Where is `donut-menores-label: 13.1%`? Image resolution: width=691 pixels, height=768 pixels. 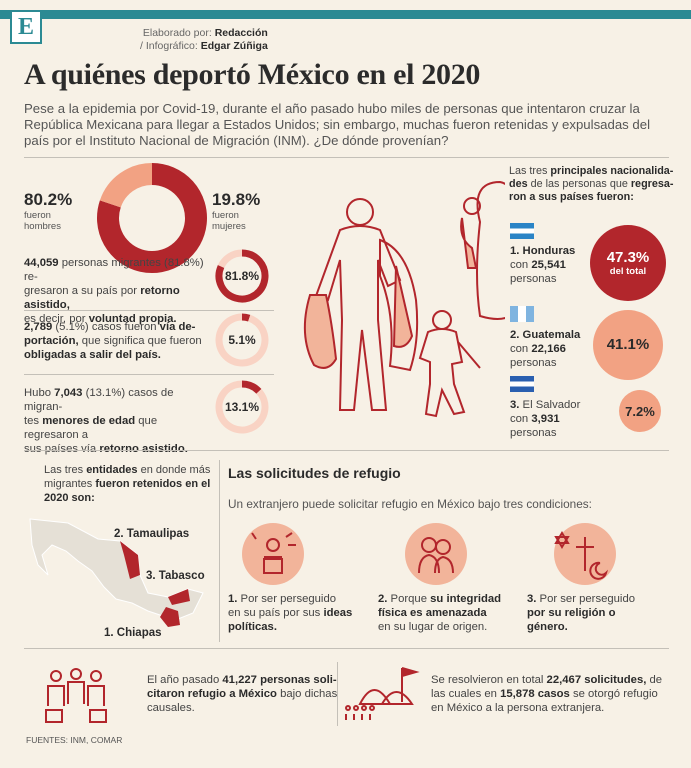 donut-menores-label: 13.1% is located at coordinates (242, 407).